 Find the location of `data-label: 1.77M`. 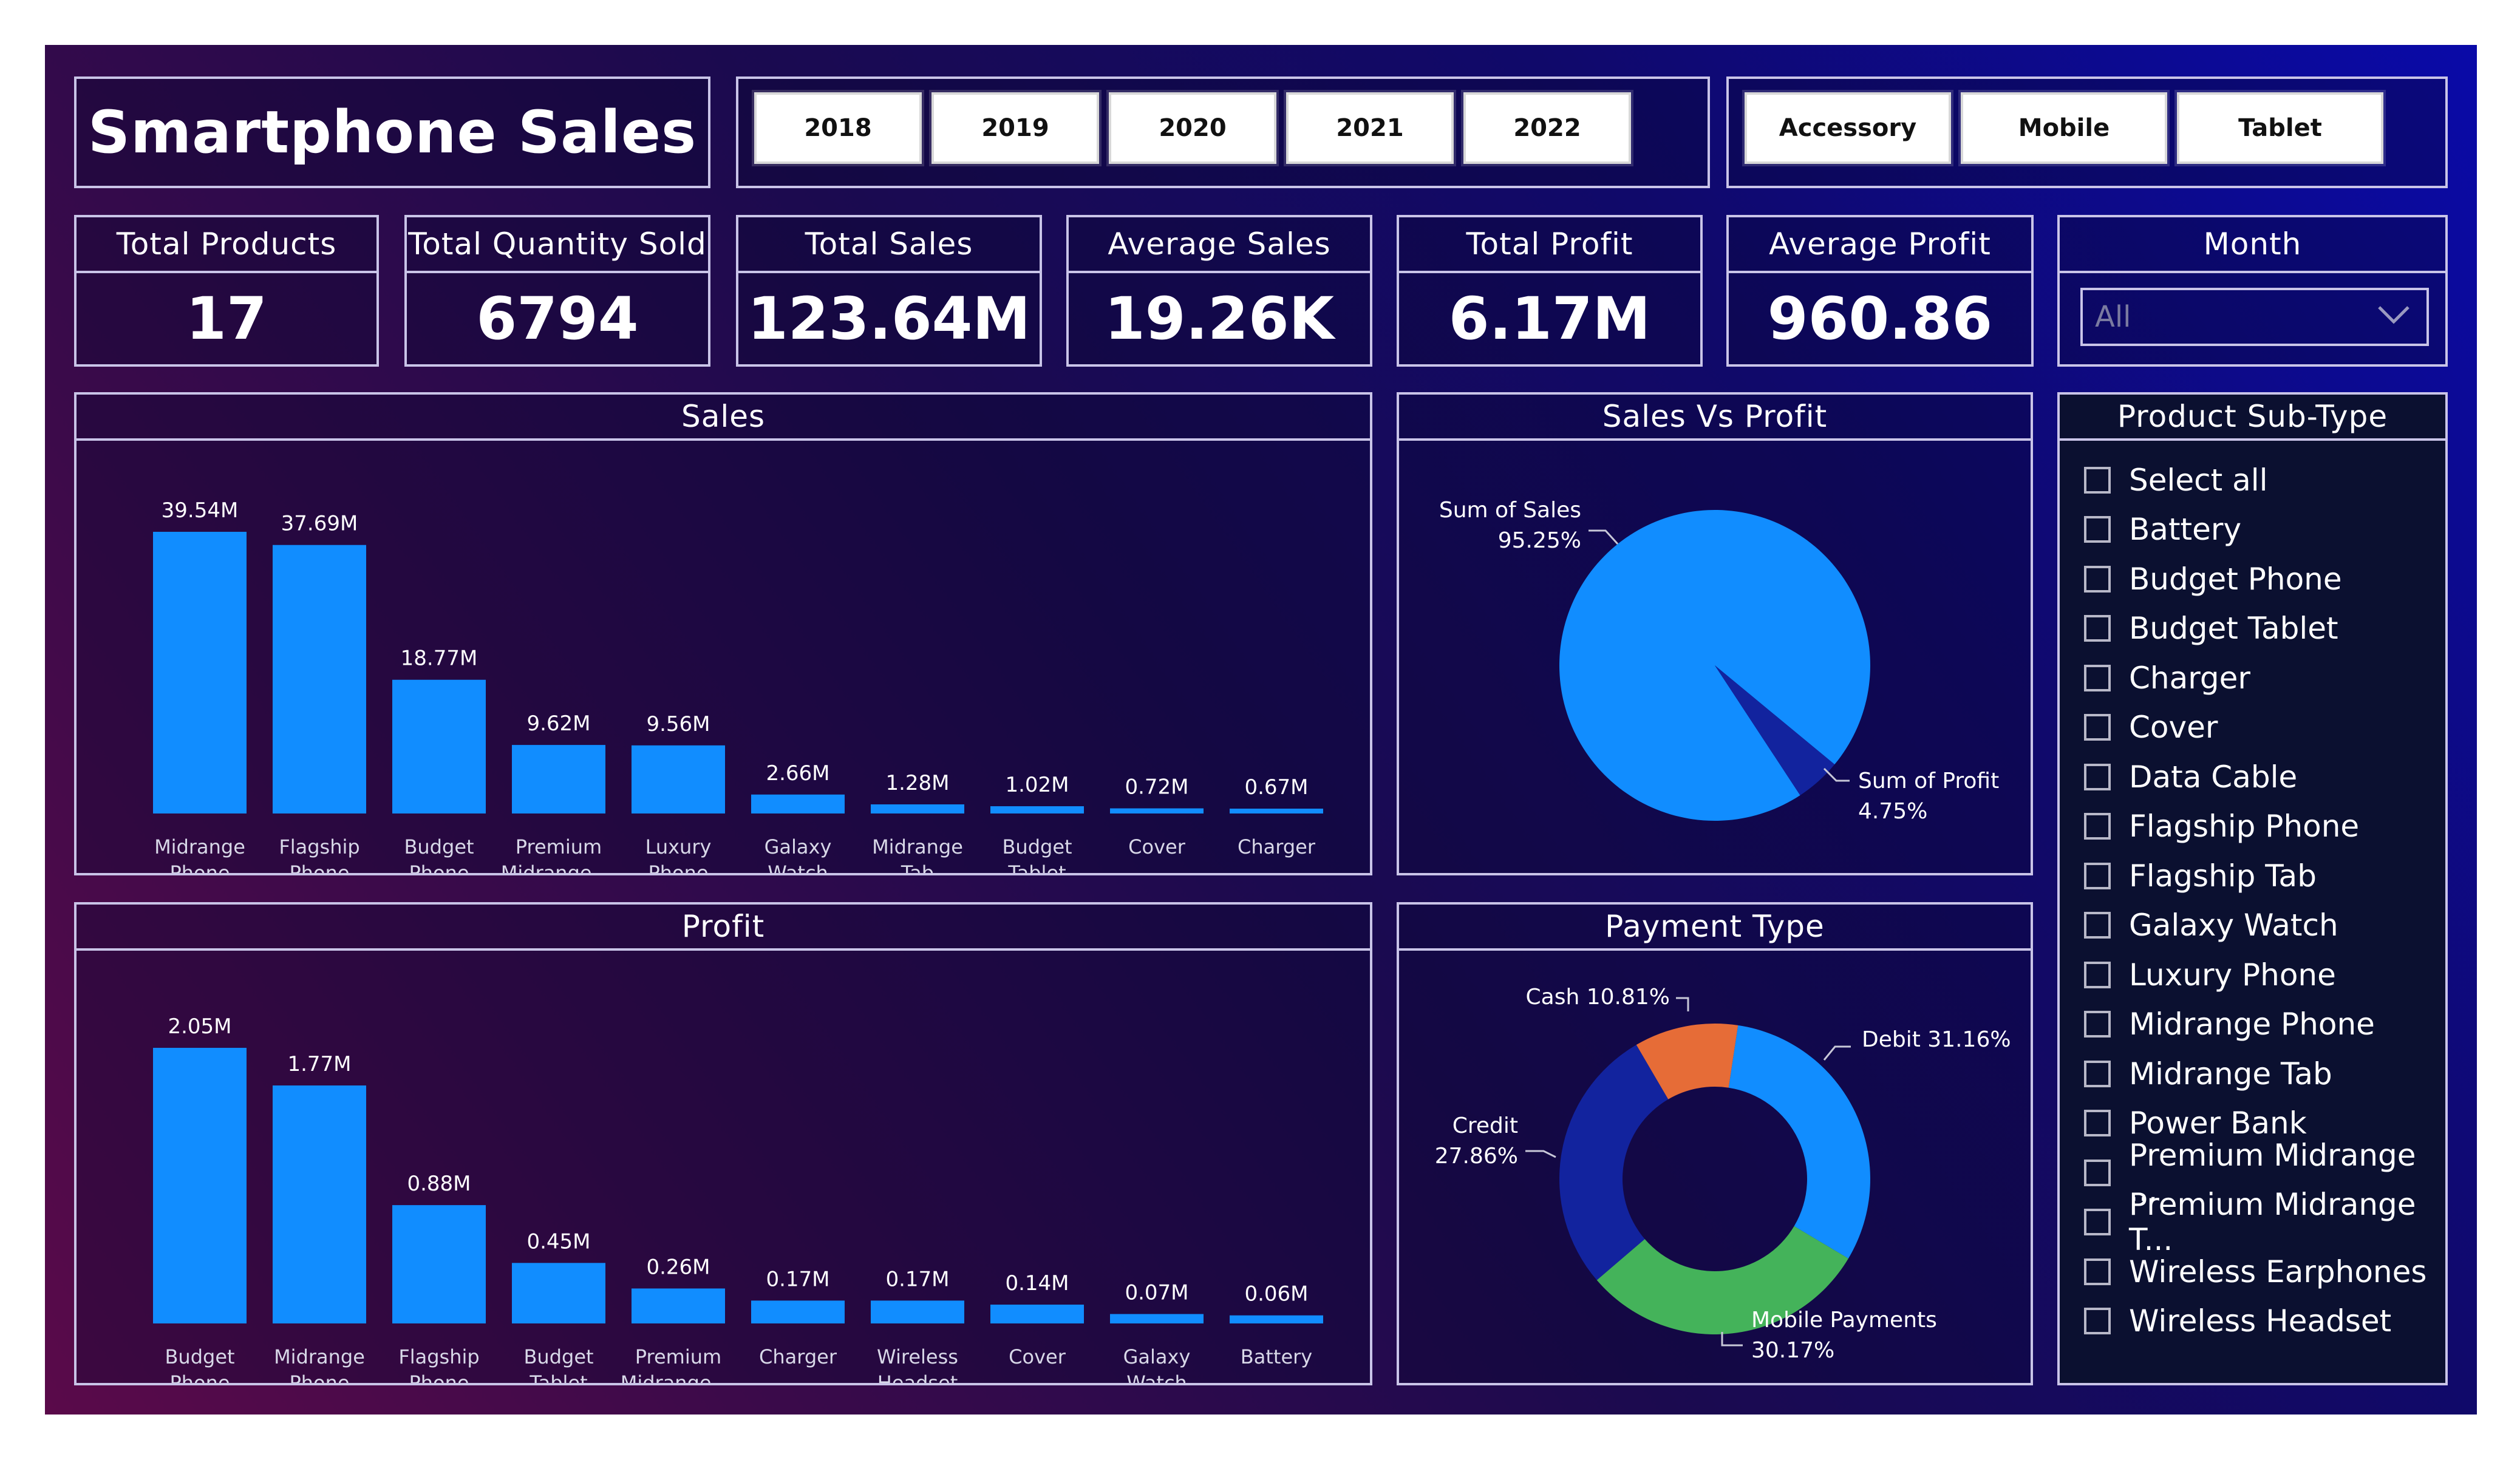

data-label: 1.77M is located at coordinates (319, 1064).